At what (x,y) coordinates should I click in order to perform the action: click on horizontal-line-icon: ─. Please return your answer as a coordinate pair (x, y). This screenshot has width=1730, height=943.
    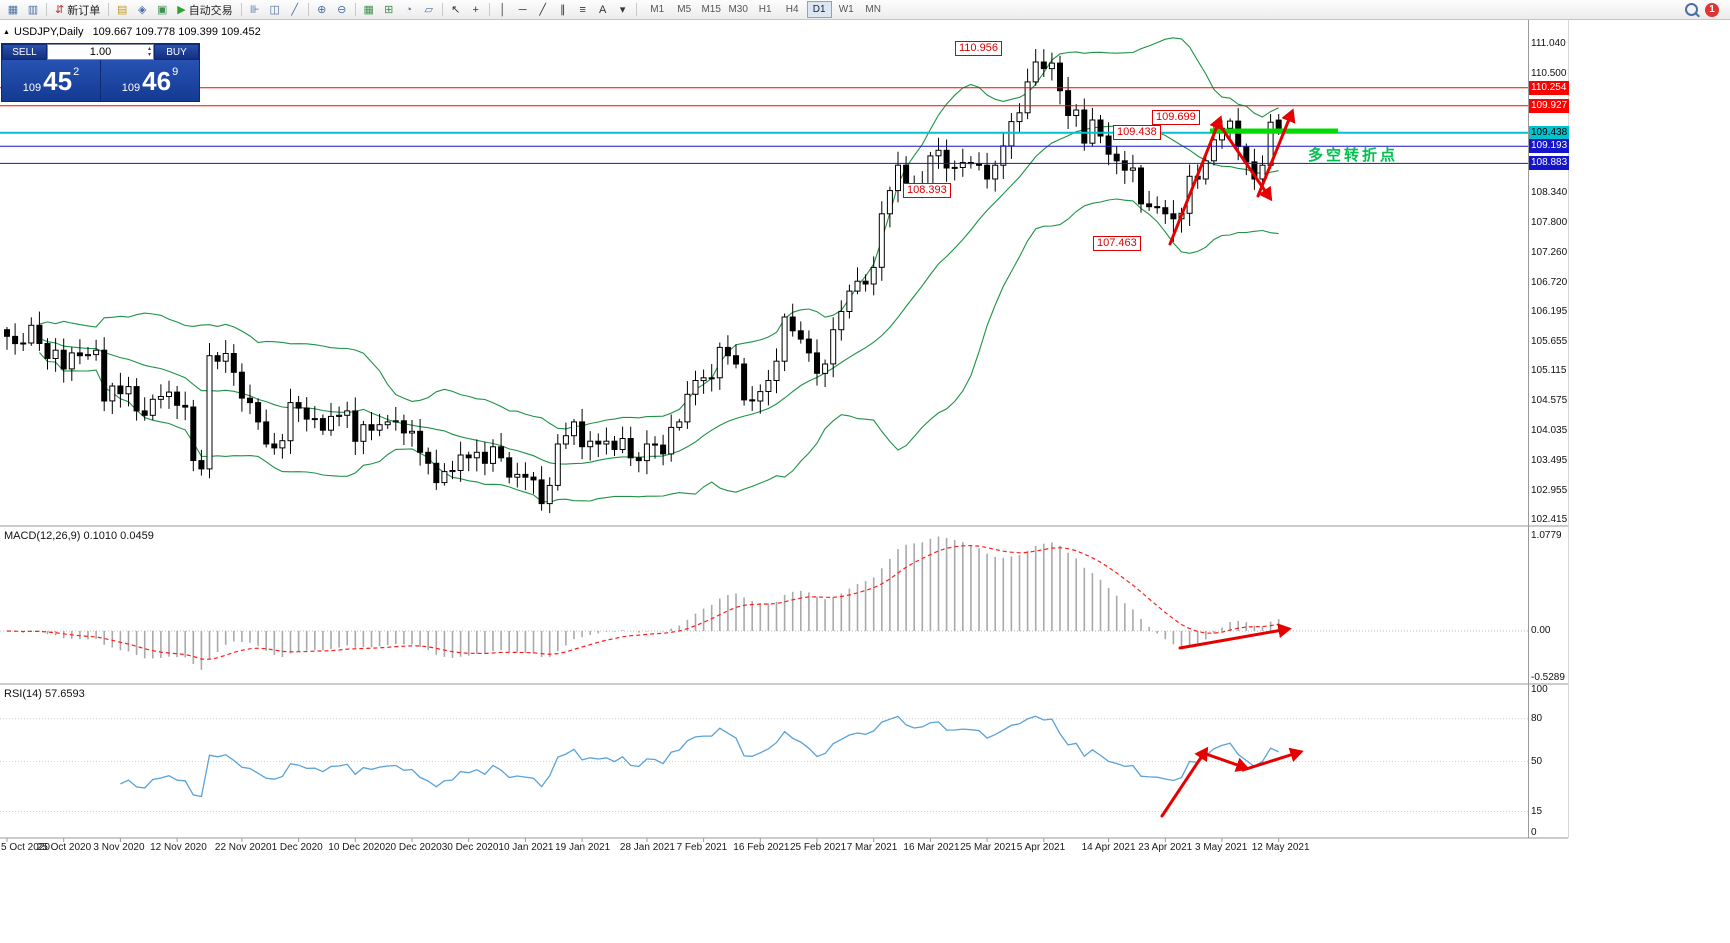
    Looking at the image, I should click on (523, 10).